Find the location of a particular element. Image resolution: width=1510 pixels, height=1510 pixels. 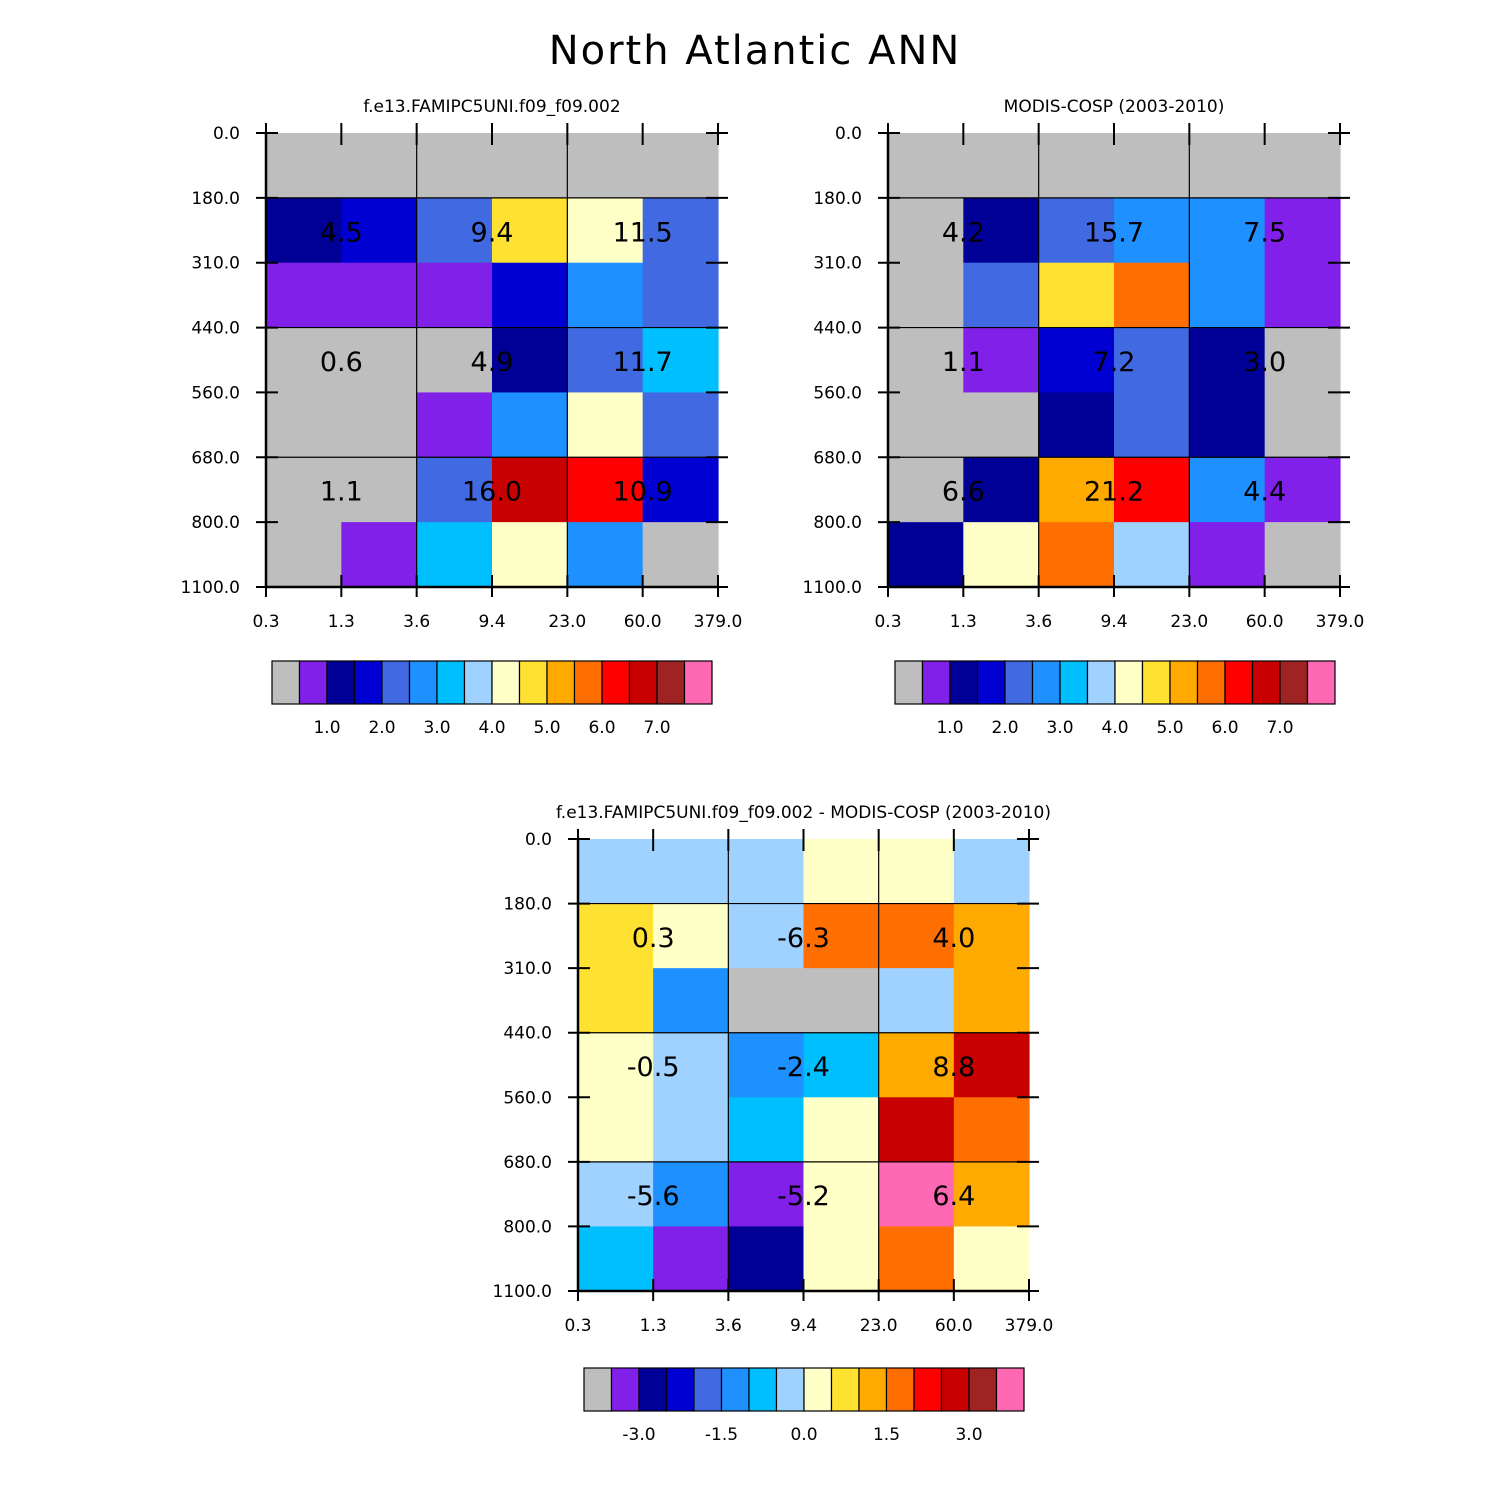

model-value-label: 11.7 is located at coordinates (643, 362).